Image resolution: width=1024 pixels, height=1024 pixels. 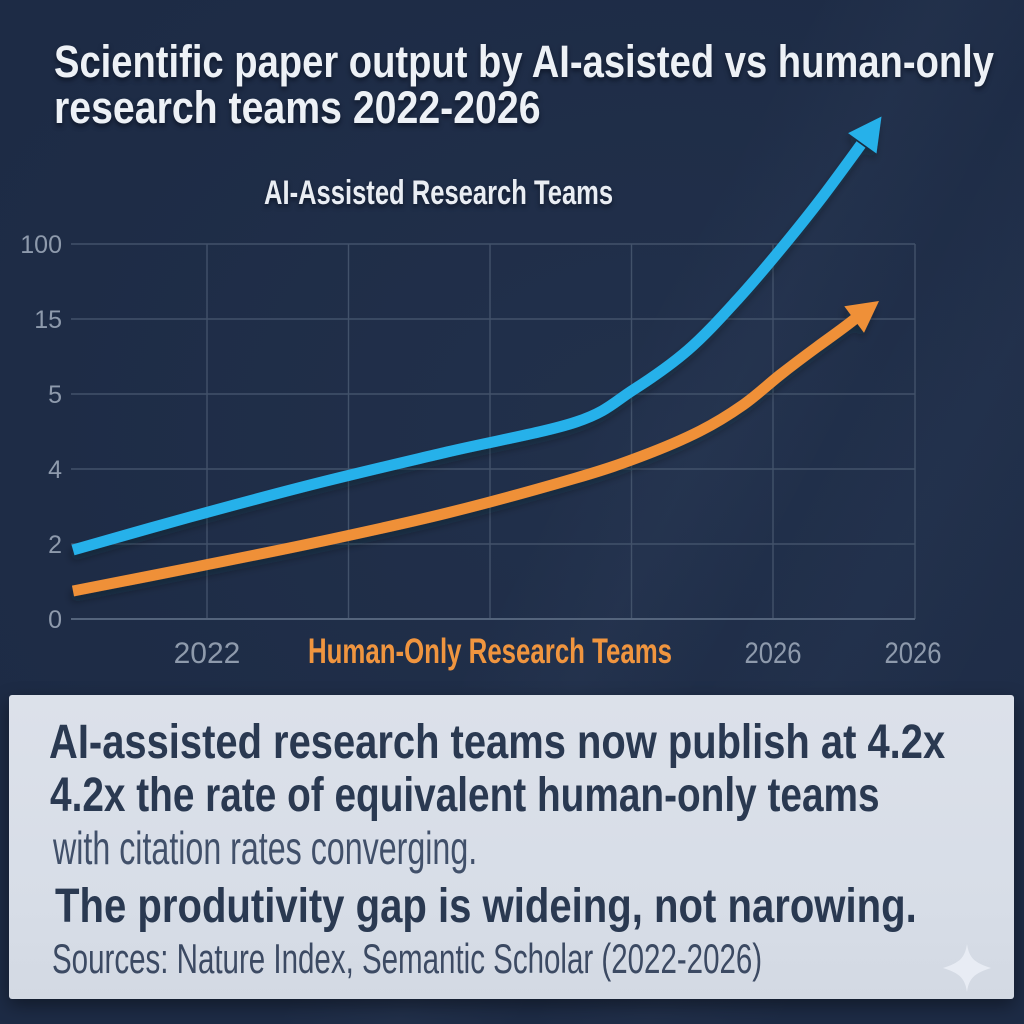 What do you see at coordinates (207, 653) in the screenshot?
I see `svg-text: 2022` at bounding box center [207, 653].